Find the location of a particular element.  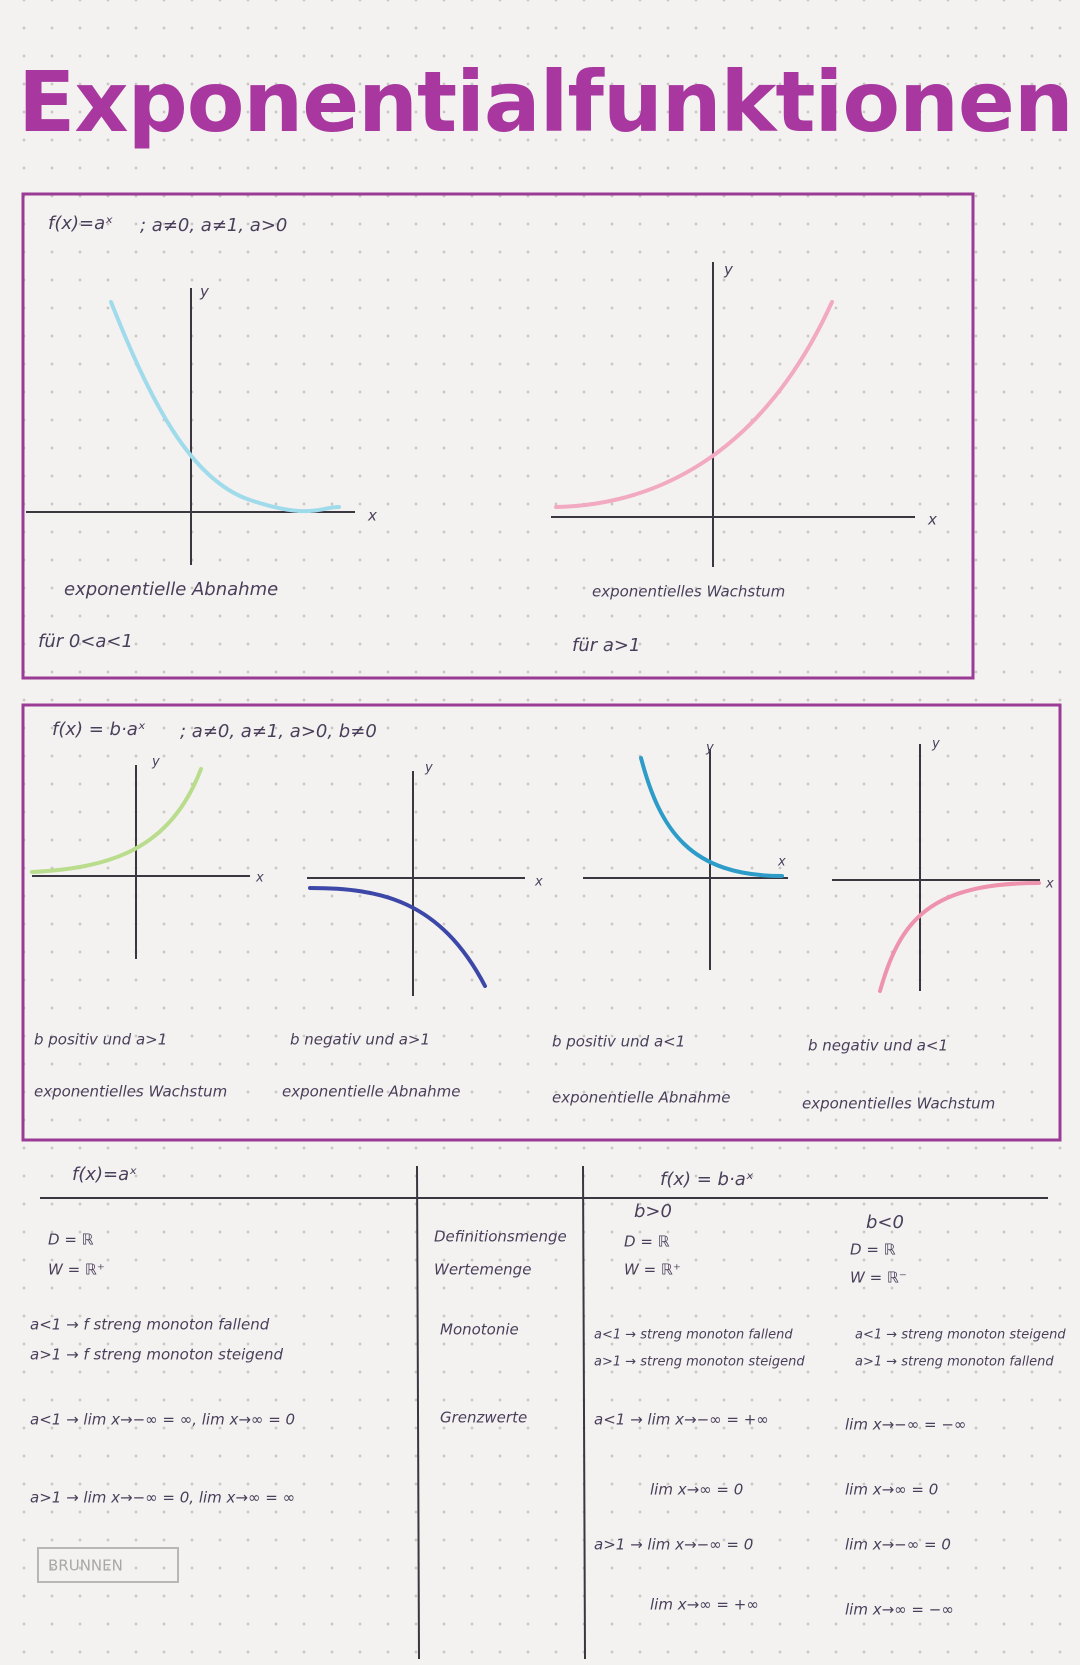

cell: a<1 → streng monoton steigend is located at coordinates (960, 1335).